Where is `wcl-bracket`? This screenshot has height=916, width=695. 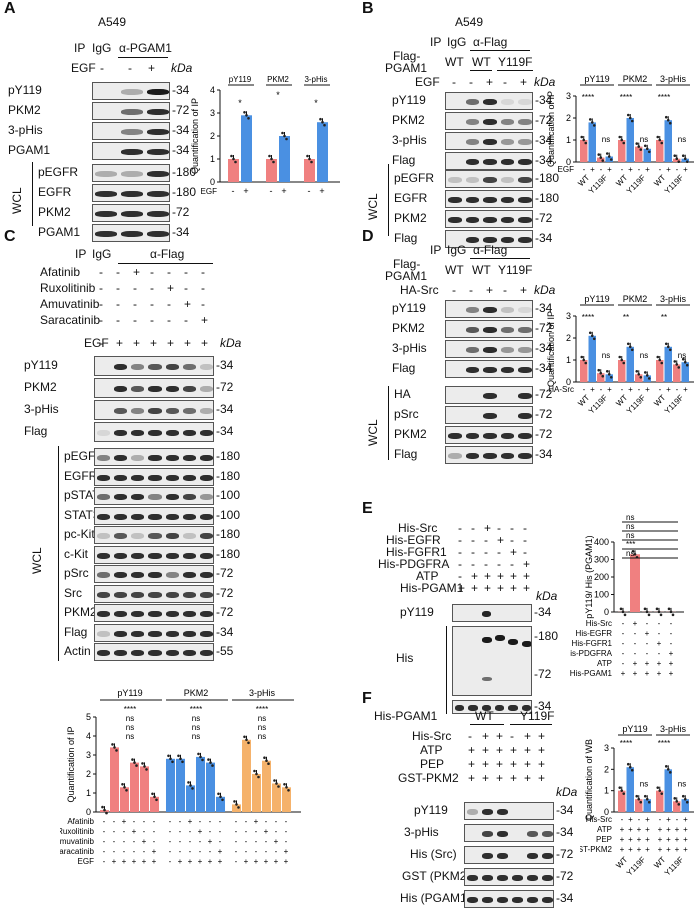 wcl-bracket is located at coordinates (58, 553).